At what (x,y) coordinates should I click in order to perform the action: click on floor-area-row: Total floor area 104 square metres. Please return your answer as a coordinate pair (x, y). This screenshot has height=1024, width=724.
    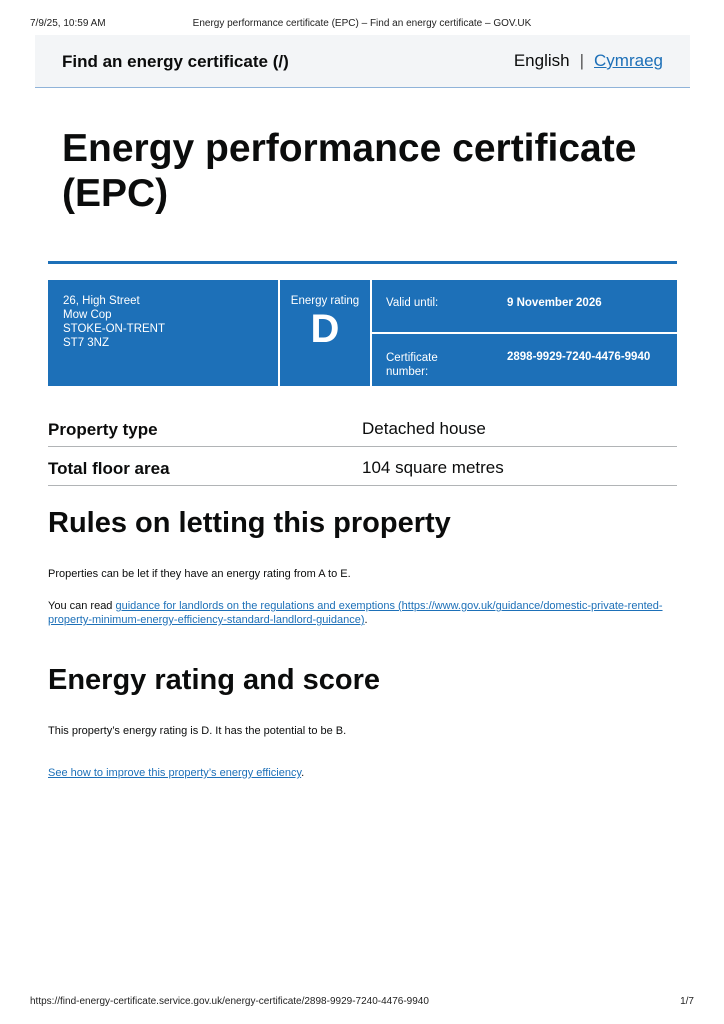
    Looking at the image, I should click on (362, 466).